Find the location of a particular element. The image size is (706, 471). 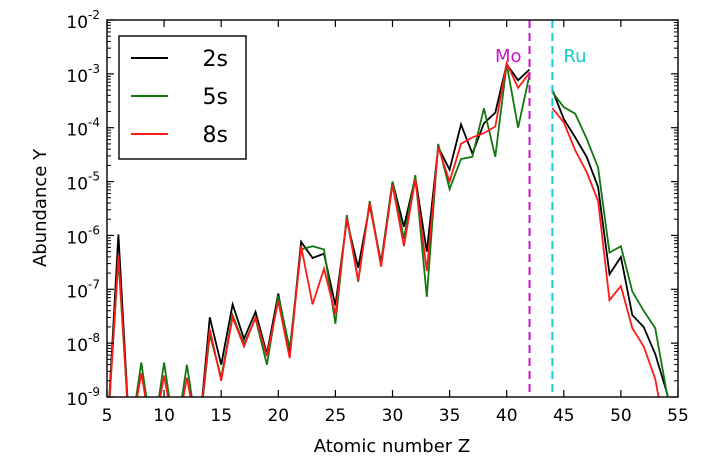

y-tick-label: 10⁻⁸ is located at coordinates (83, 343).